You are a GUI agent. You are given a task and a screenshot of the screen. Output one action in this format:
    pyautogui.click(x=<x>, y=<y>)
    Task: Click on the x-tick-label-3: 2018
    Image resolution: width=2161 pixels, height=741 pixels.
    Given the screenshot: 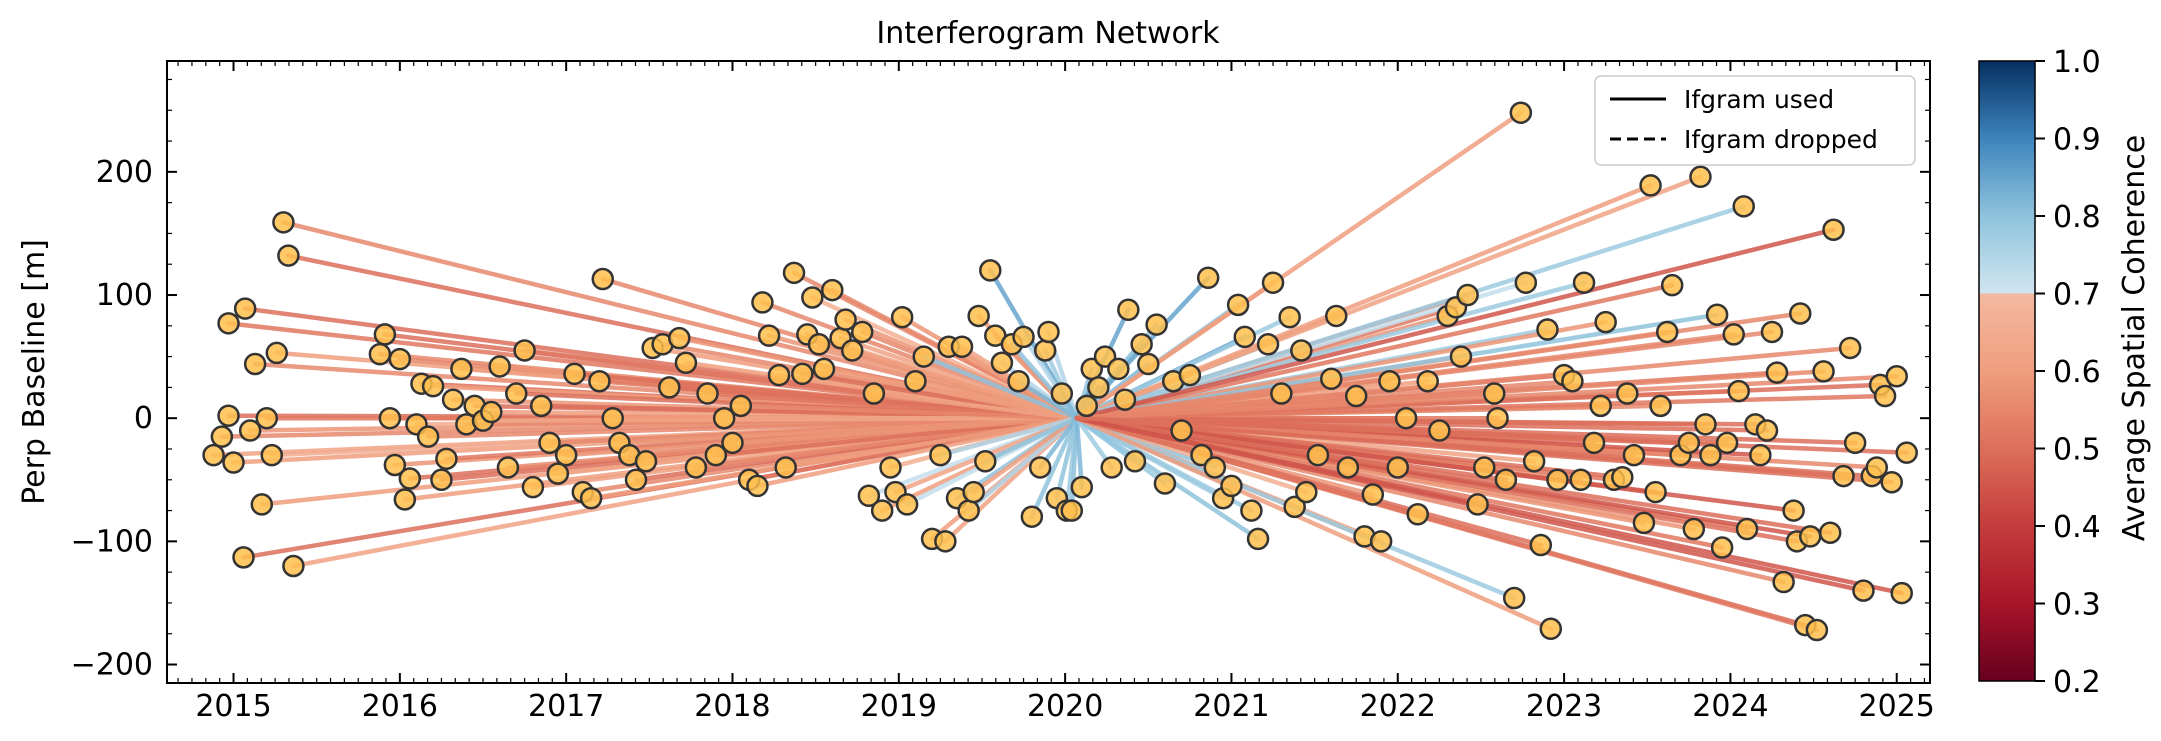 What is the action you would take?
    pyautogui.click(x=732, y=706)
    